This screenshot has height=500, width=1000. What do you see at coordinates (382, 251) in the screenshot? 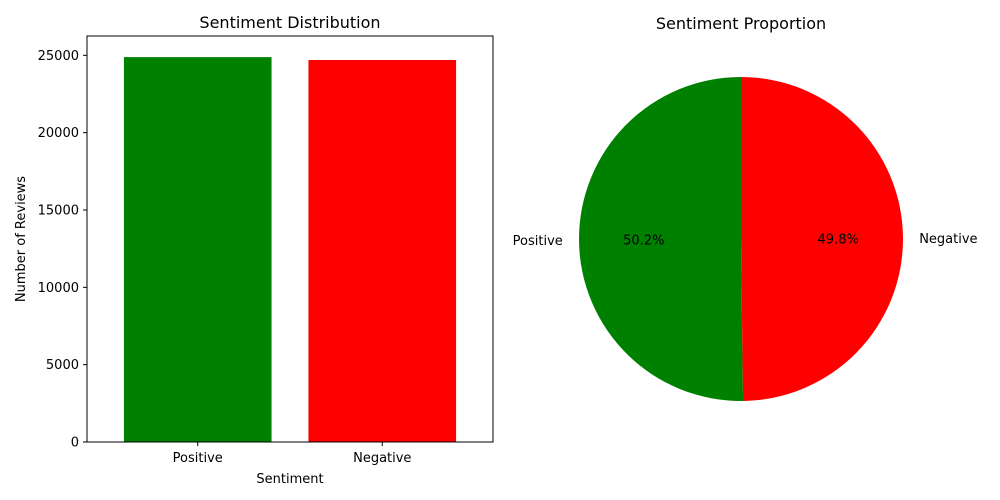
I see `bar-negative` at bounding box center [382, 251].